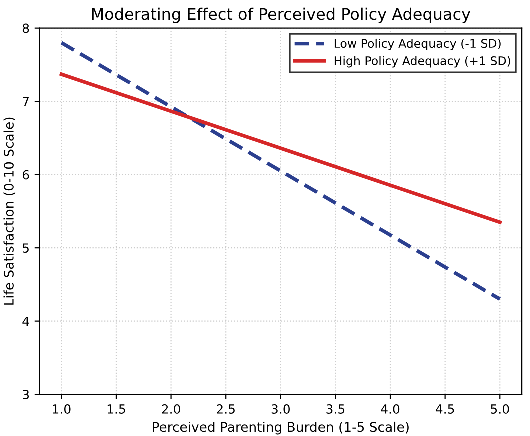 The image size is (530, 436). Describe the element at coordinates (417, 44) in the screenshot. I see `legend-label: Low Policy Adequacy (-1 SD)` at that location.